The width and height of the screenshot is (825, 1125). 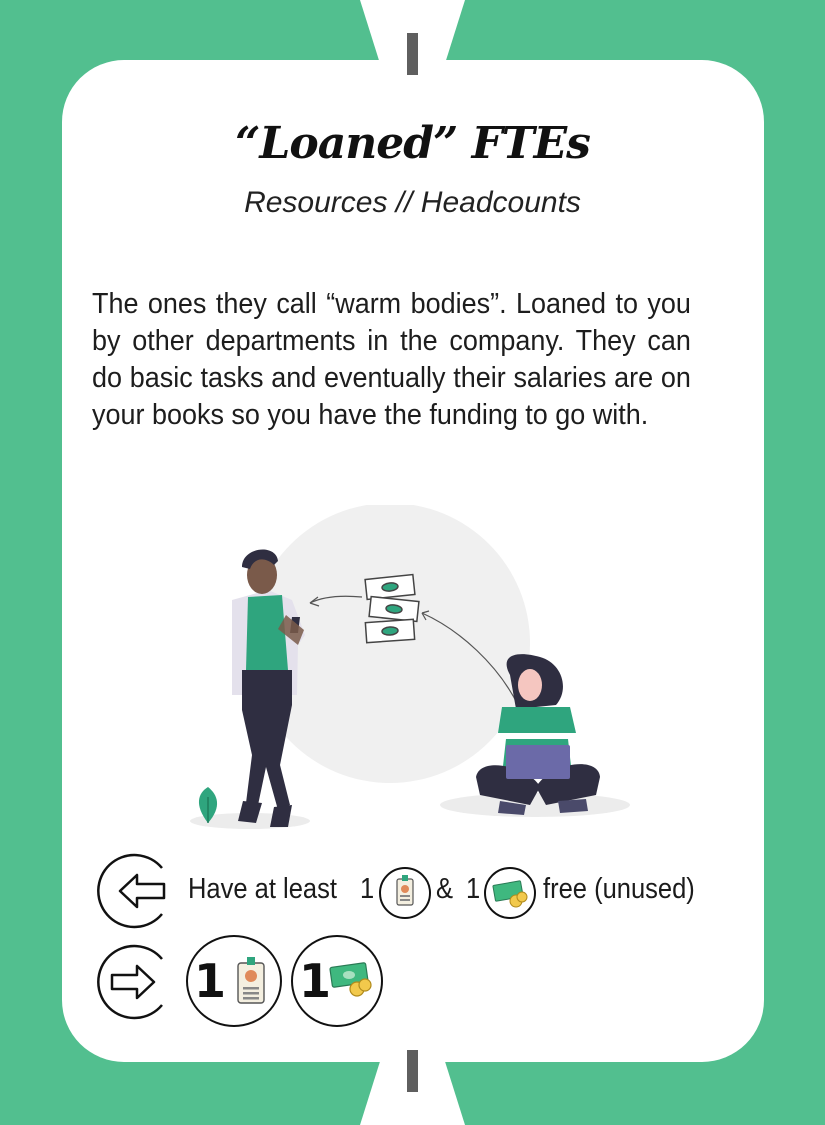 What do you see at coordinates (445, 889) in the screenshot?
I see `requirement-connector: &` at bounding box center [445, 889].